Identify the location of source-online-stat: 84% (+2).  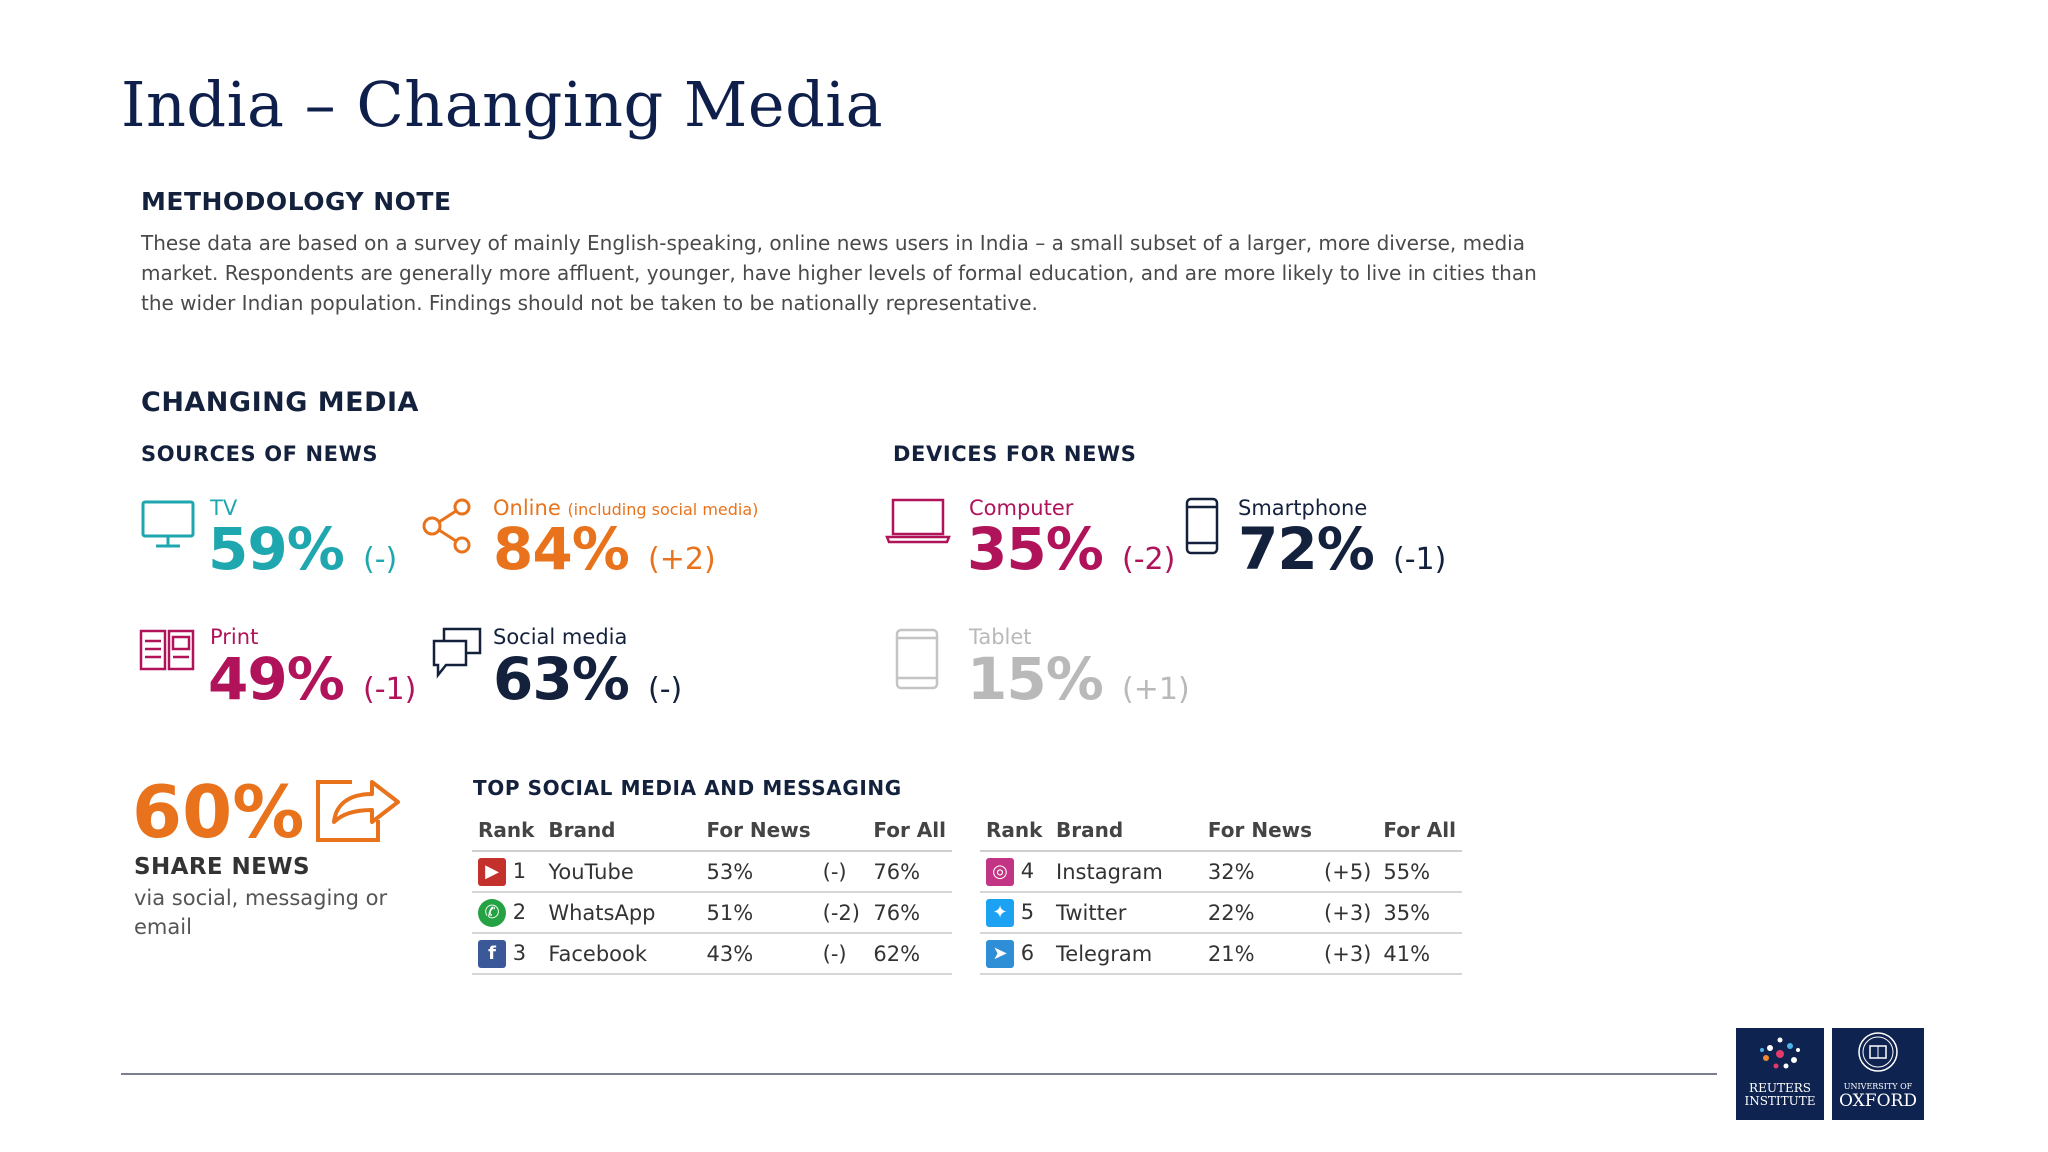
(604, 554).